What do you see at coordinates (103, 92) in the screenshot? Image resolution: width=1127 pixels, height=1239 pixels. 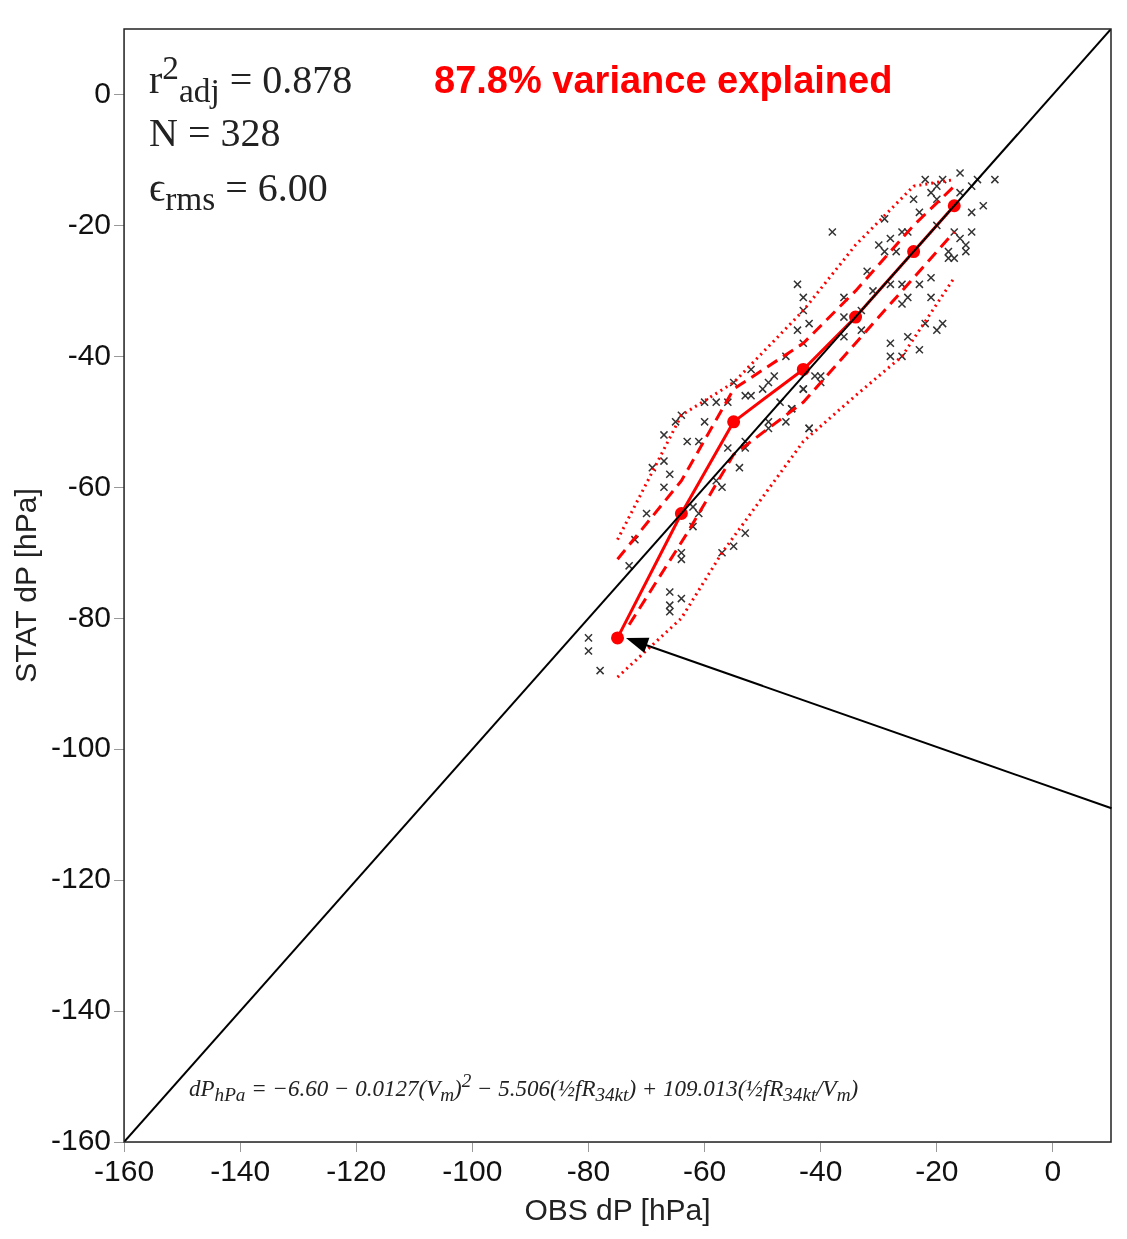 I see `y-tick-label: 0` at bounding box center [103, 92].